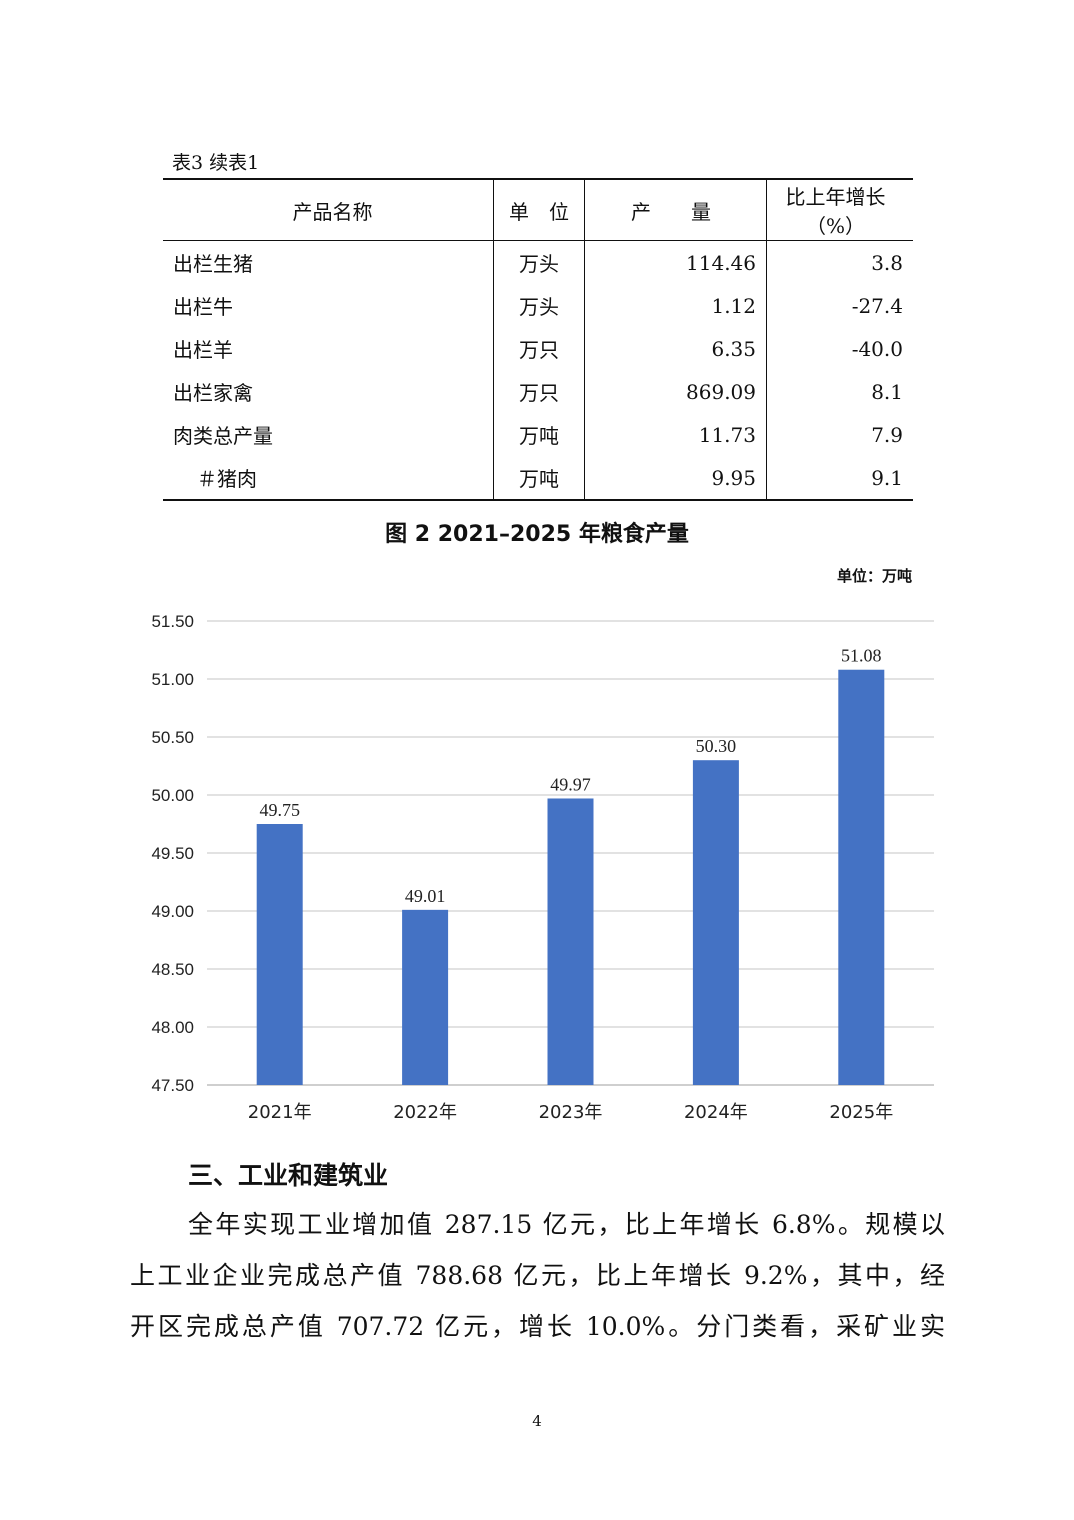 The height and width of the screenshot is (1520, 1074). I want to click on growth-cell: 8.1, so click(839, 391).